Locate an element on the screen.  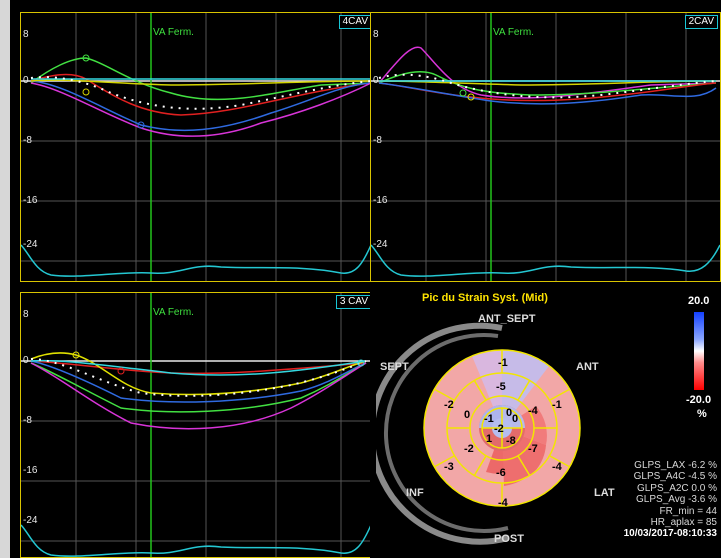
bullseye-value-mid-upper-right: -4 is located at coordinates (533, 411).